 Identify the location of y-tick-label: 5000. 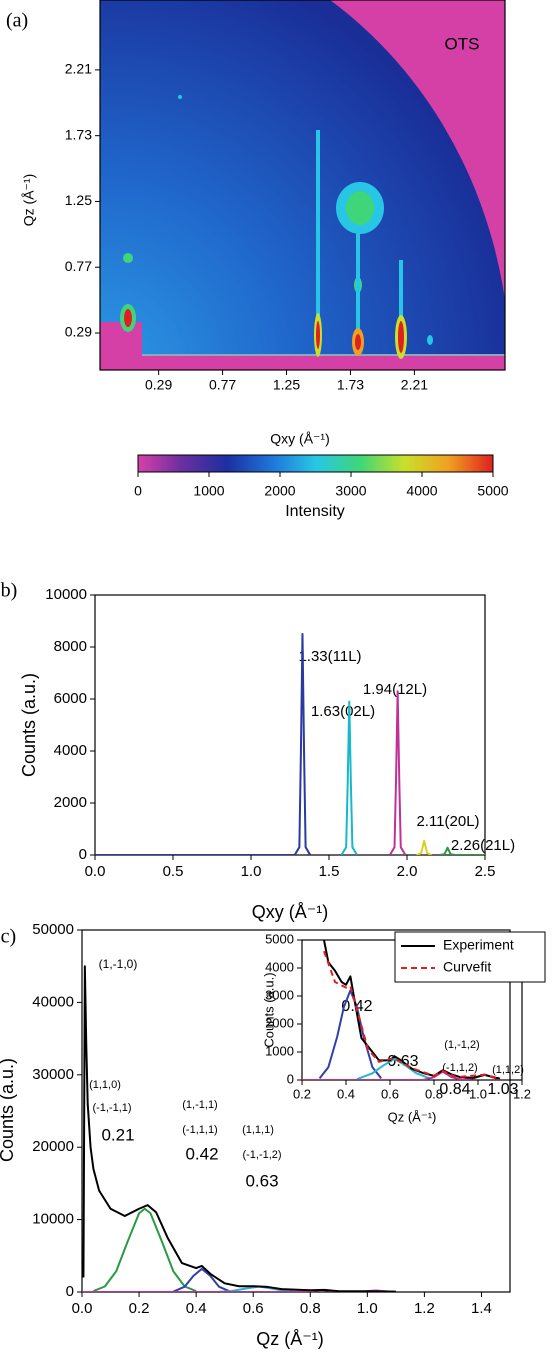
(279, 938).